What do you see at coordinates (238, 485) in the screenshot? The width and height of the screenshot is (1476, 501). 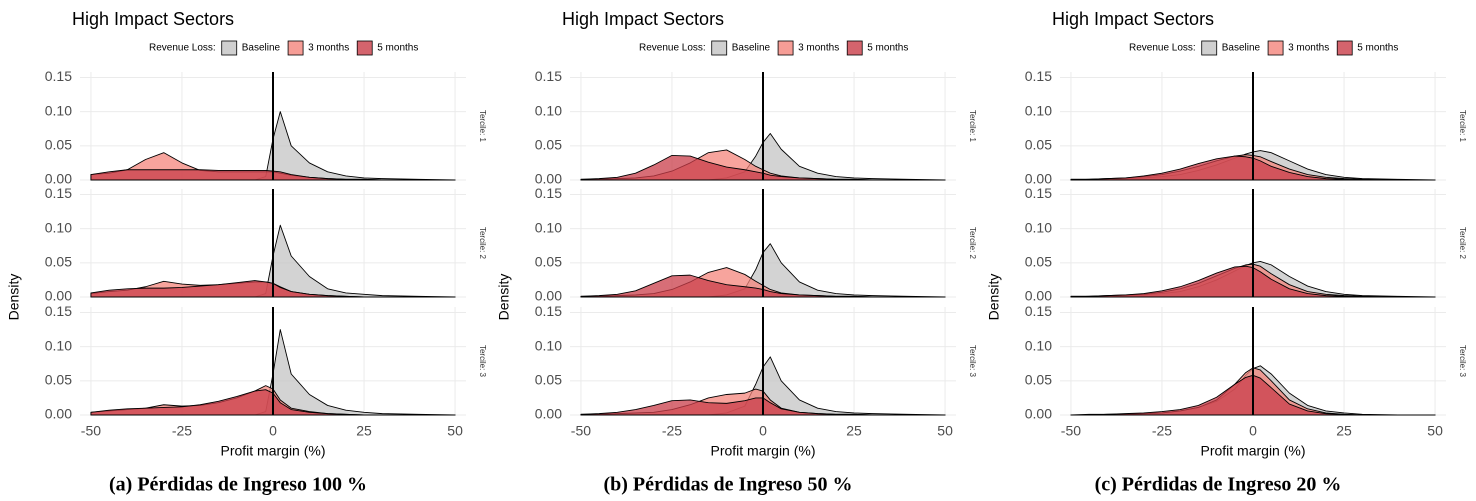 I see `caption: (a) Pérdidas de Ingreso 100 %` at bounding box center [238, 485].